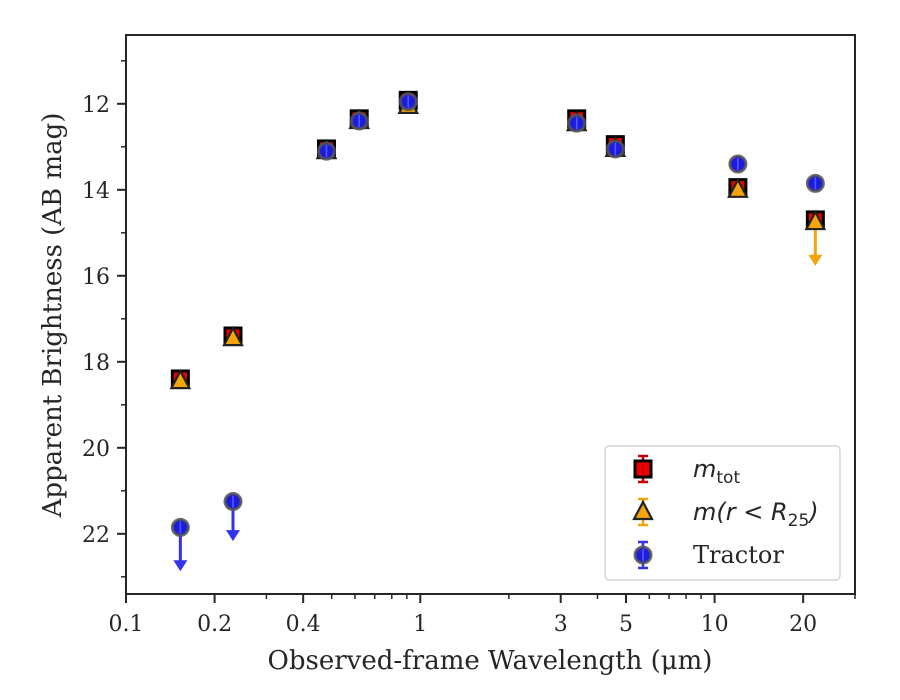 Image resolution: width=900 pixels, height=700 pixels. I want to click on x-tick-label: 0.2, so click(214, 624).